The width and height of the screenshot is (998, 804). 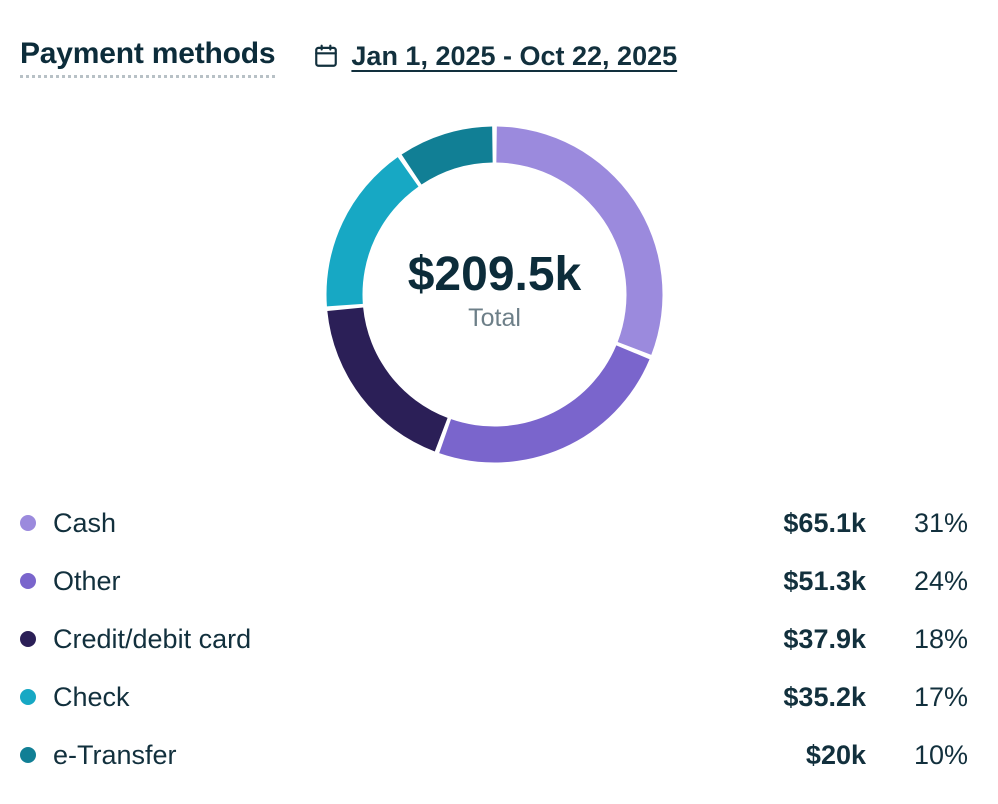 What do you see at coordinates (152, 638) in the screenshot?
I see `legend-label: Credit/debit card` at bounding box center [152, 638].